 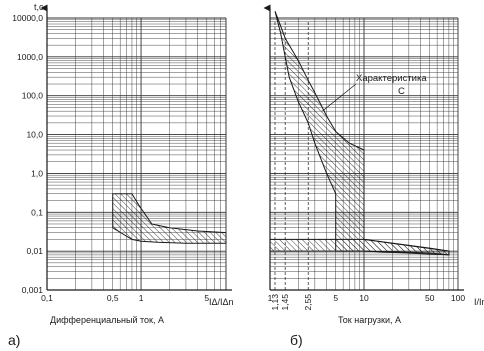 What do you see at coordinates (479, 302) in the screenshot?
I see `right-x-axis-label: I/In` at bounding box center [479, 302].